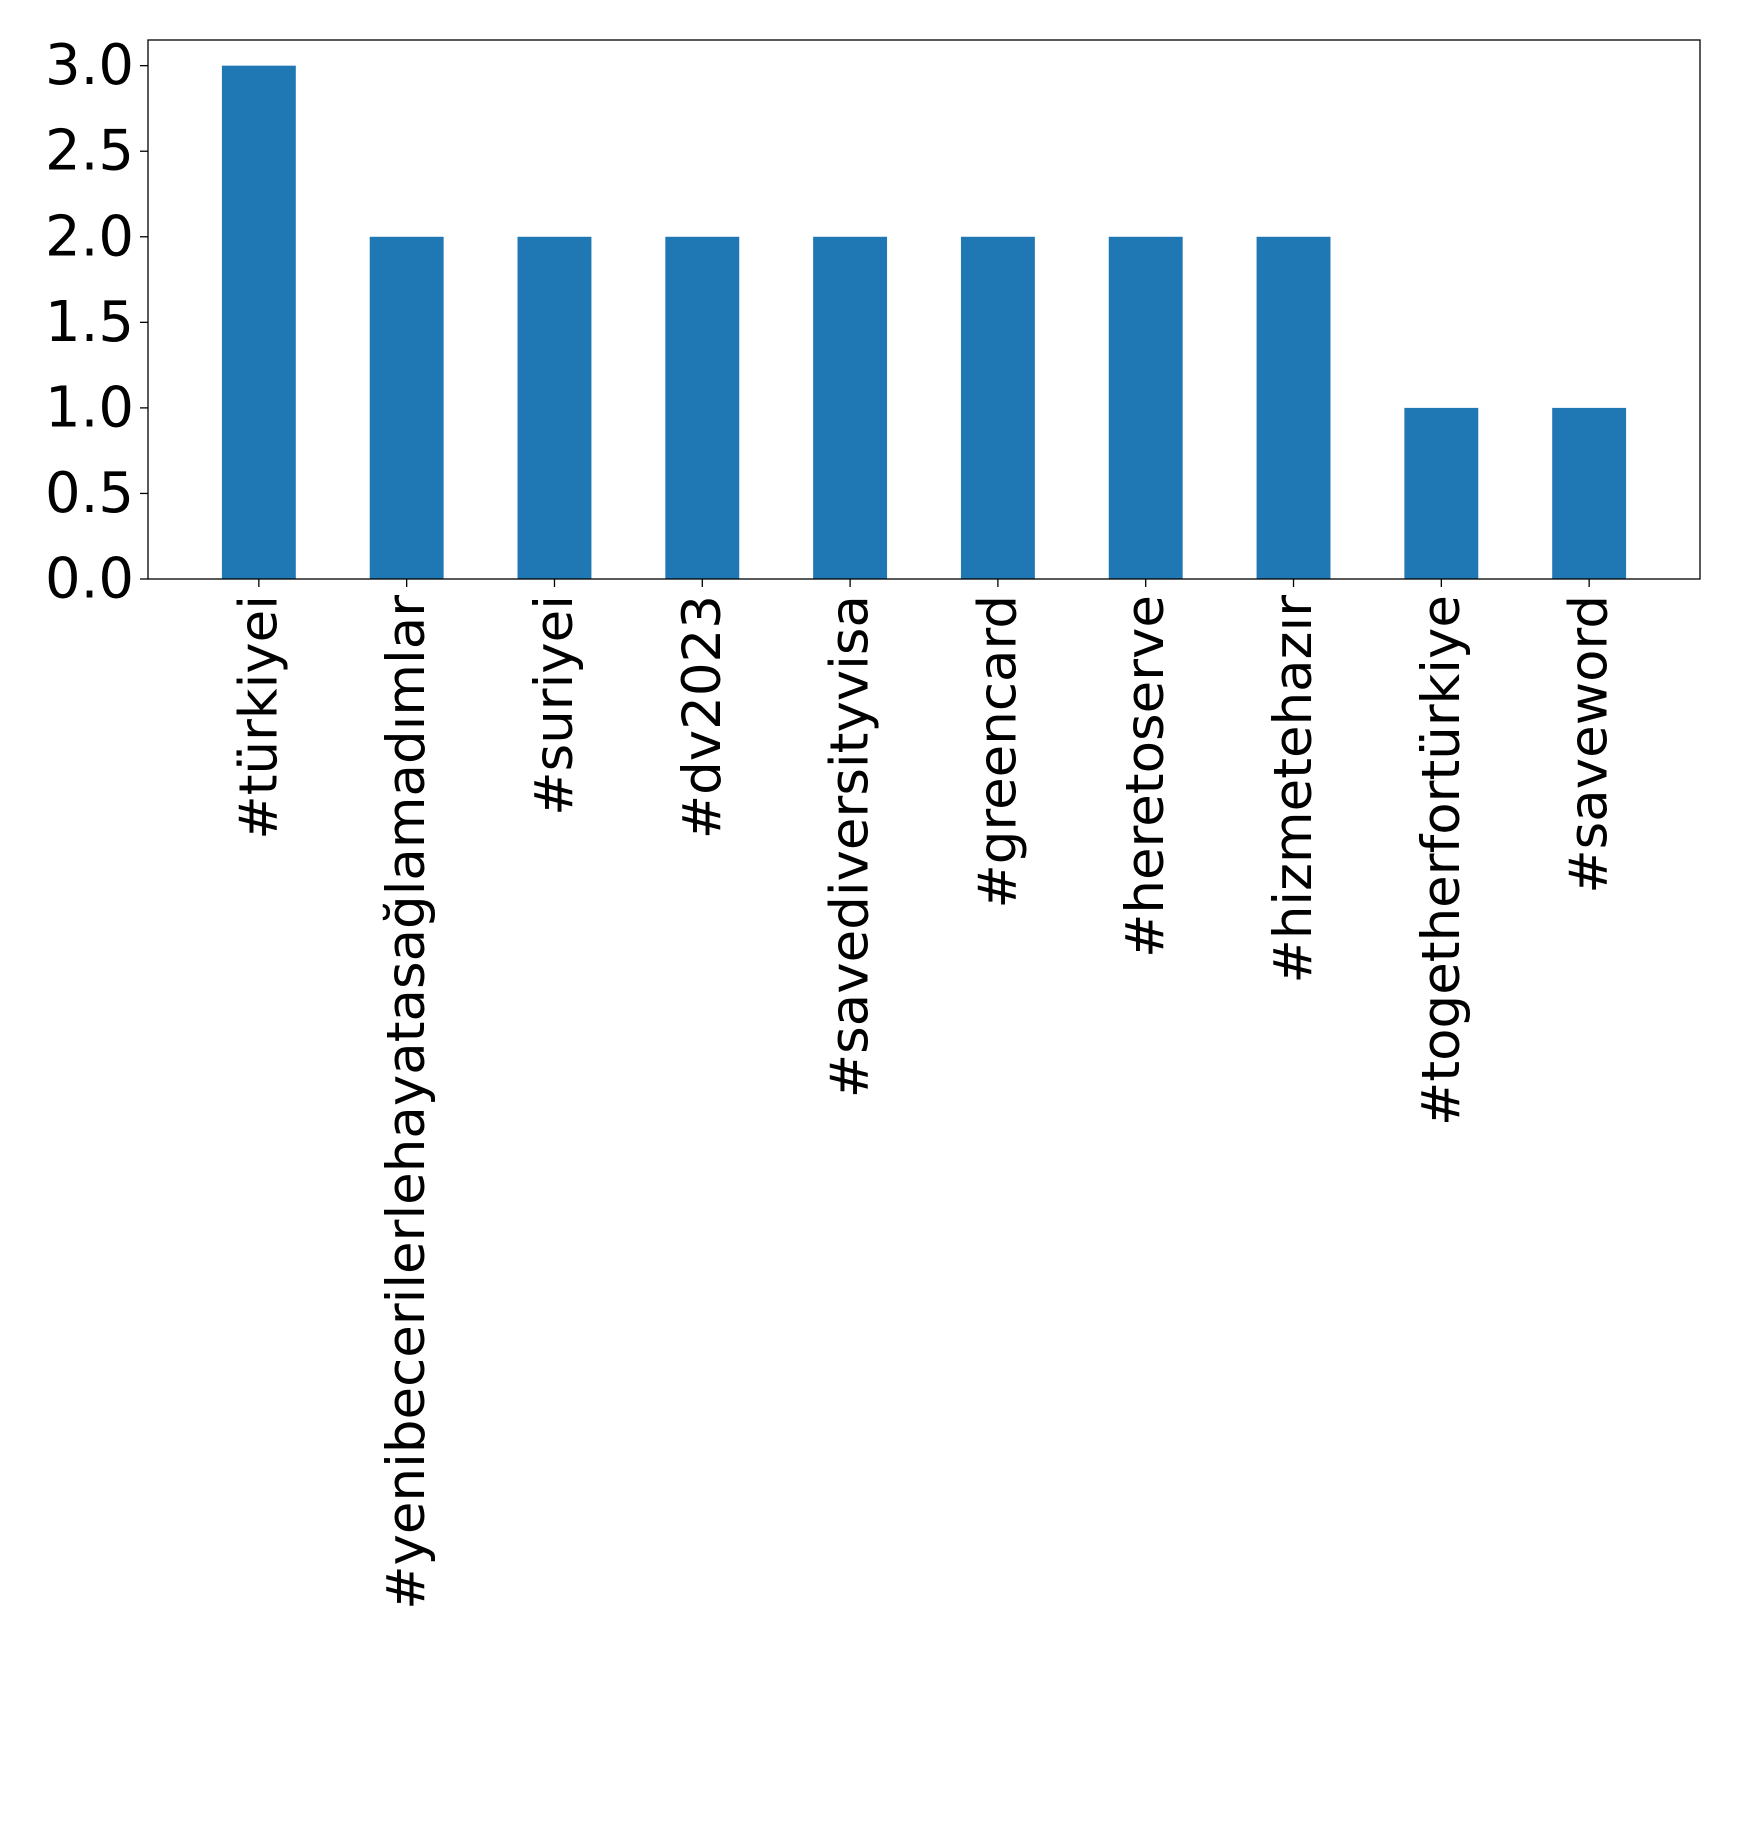  I want to click on x-tick-label: #savediversityvisa, so click(850, 846).